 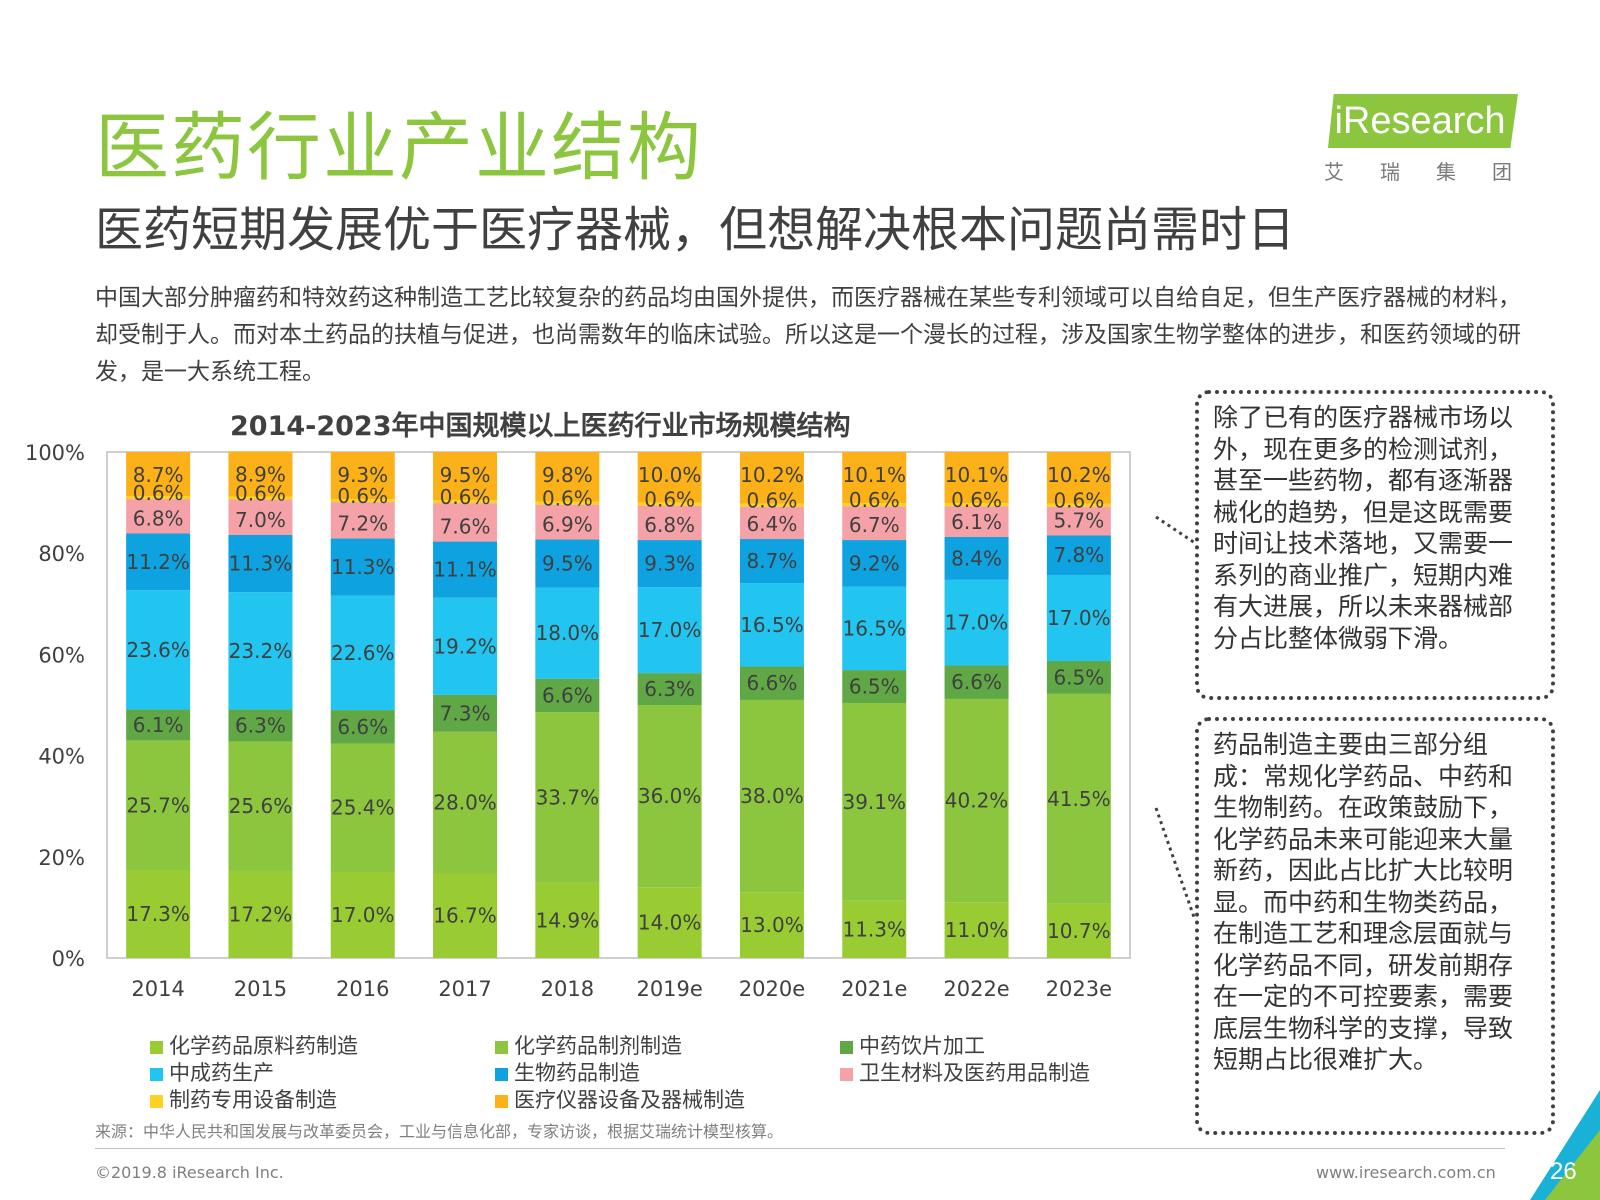 What do you see at coordinates (965, 1072) in the screenshot?
I see `legend-item: 卫生材料及医药用品制造` at bounding box center [965, 1072].